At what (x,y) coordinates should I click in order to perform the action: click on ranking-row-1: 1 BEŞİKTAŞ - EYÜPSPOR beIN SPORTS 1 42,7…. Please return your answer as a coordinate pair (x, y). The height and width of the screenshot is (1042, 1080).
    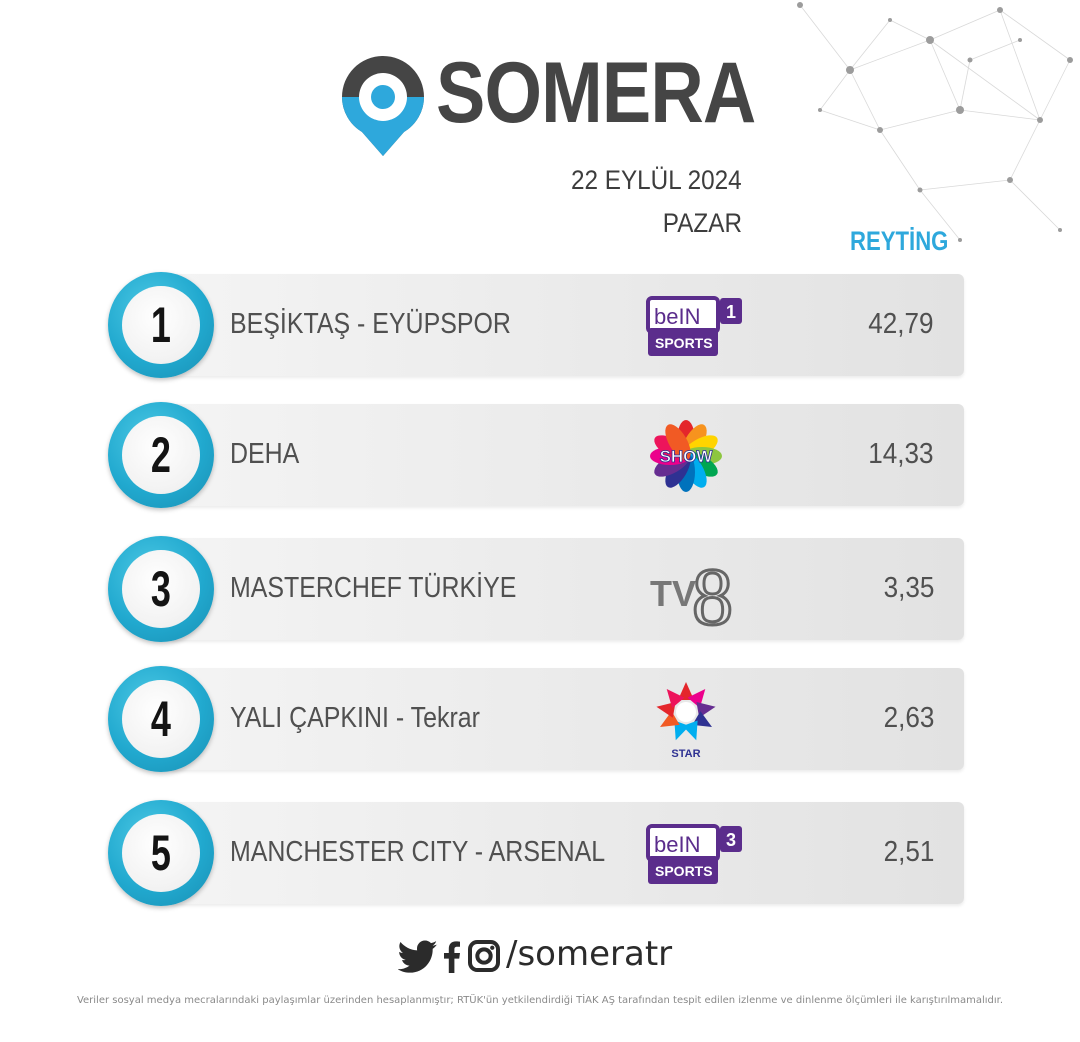
    Looking at the image, I should click on (538, 326).